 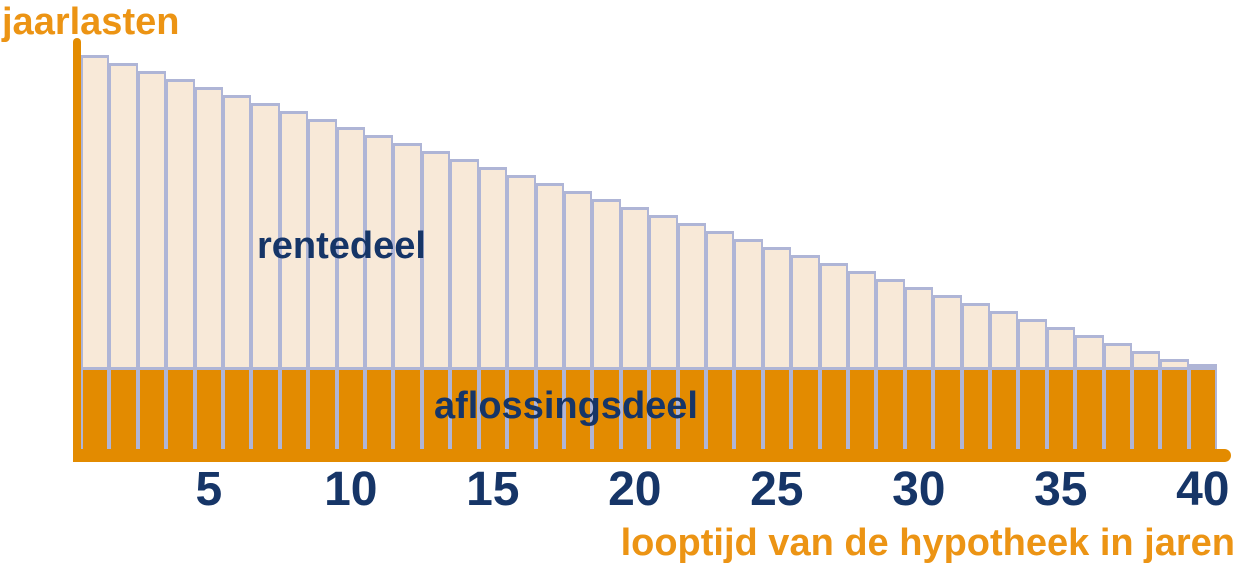 What do you see at coordinates (1061, 489) in the screenshot?
I see `x-tick-35: 35` at bounding box center [1061, 489].